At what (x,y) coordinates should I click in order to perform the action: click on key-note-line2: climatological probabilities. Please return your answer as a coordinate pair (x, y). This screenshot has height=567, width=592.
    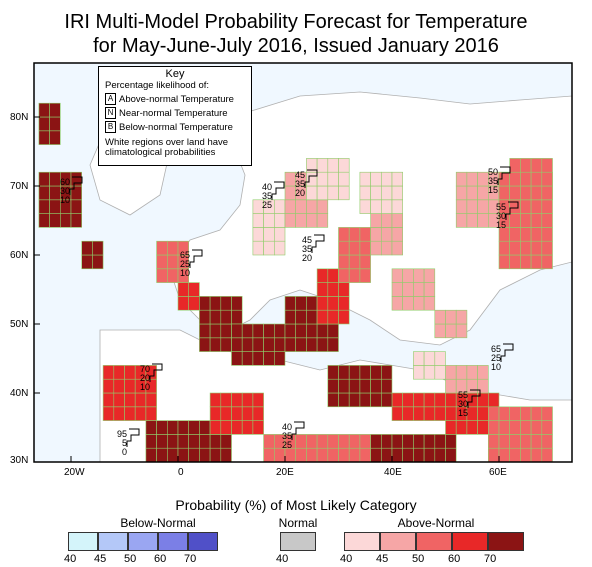
    Looking at the image, I should click on (160, 152).